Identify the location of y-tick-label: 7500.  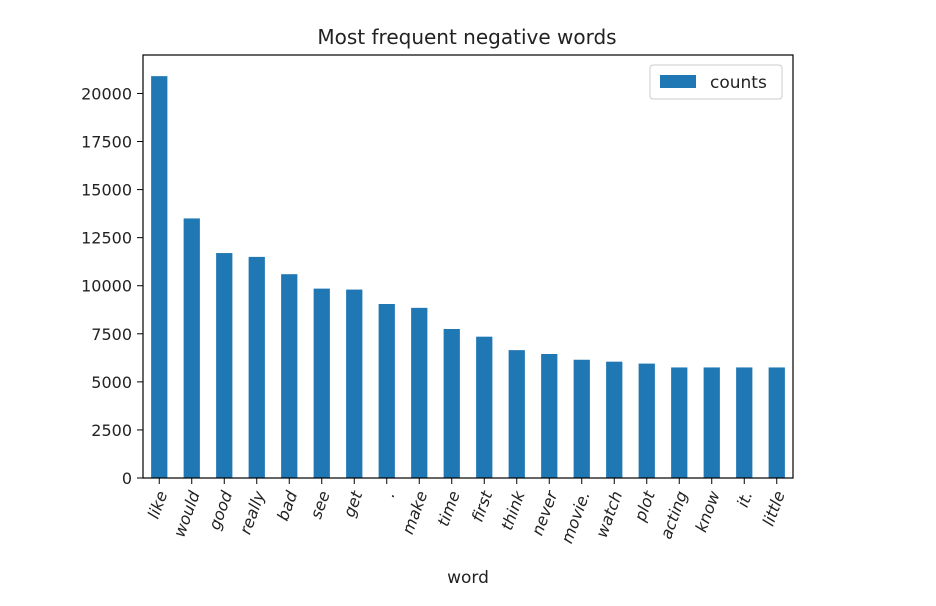
(111, 334).